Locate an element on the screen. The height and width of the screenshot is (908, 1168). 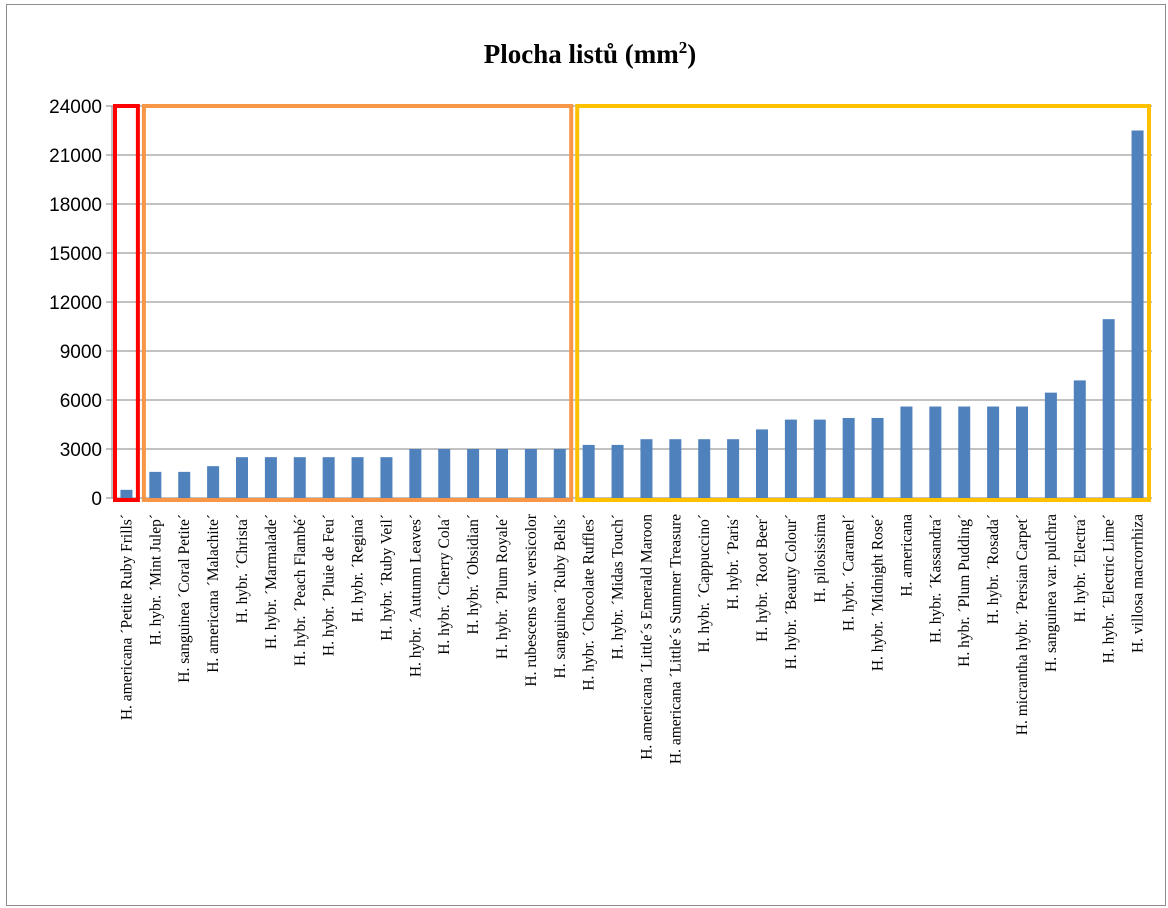
y-tick-label: 9000 is located at coordinates (81, 352).